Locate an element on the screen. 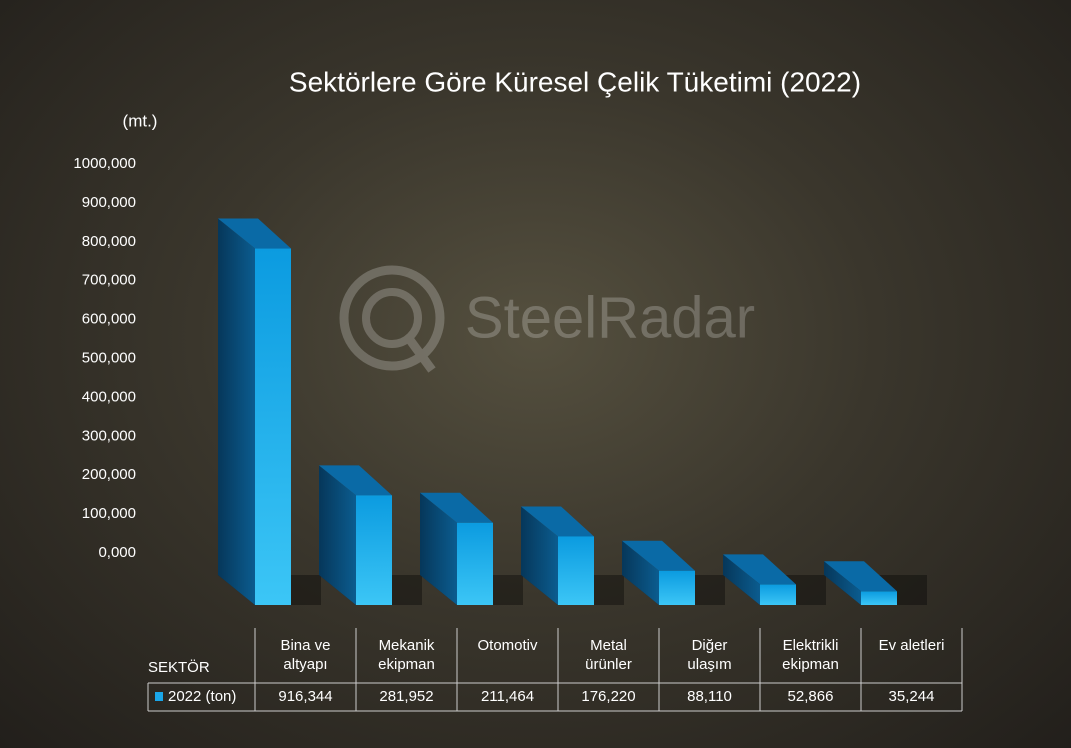 This screenshot has width=1071, height=748. legend-swatch is located at coordinates (159, 696).